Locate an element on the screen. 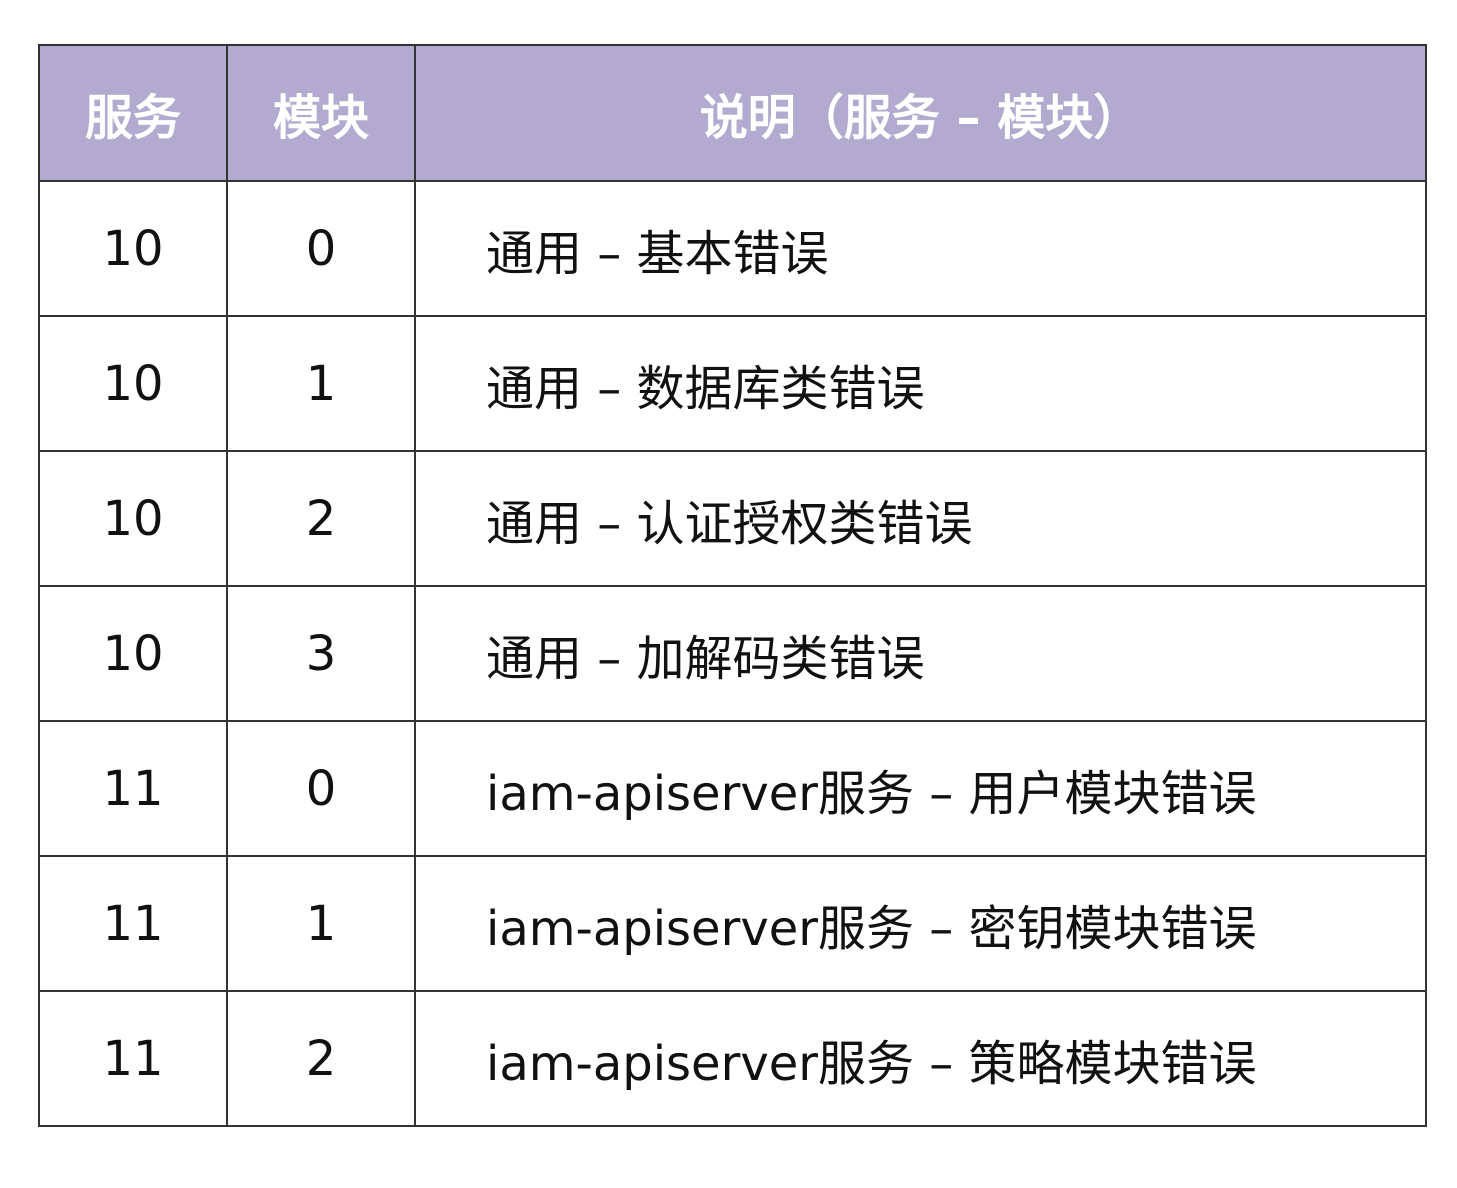 This screenshot has width=1457, height=1188. description-cell: 通用 – 加解码类错误 is located at coordinates (920, 653).